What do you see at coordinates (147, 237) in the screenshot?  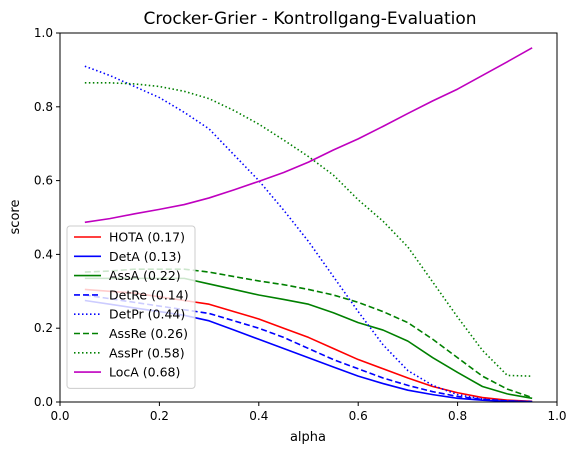 I see `legend-label: HOTA (0.17)` at bounding box center [147, 237].